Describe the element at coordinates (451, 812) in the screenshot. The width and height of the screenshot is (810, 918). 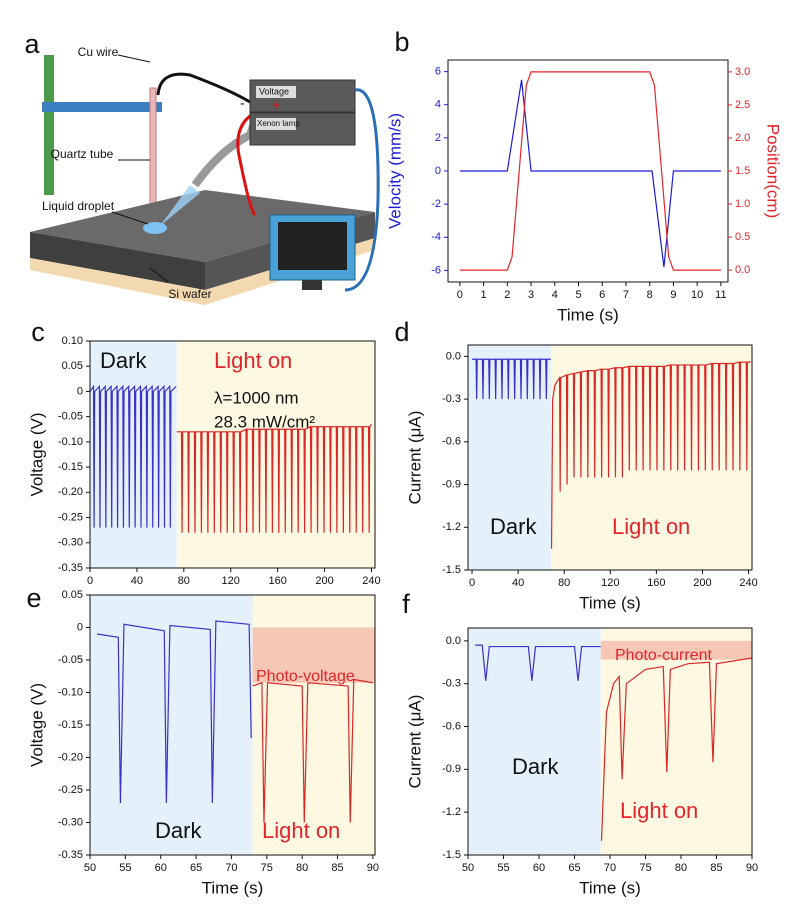
I see `y-tick-label: -1.2` at that location.